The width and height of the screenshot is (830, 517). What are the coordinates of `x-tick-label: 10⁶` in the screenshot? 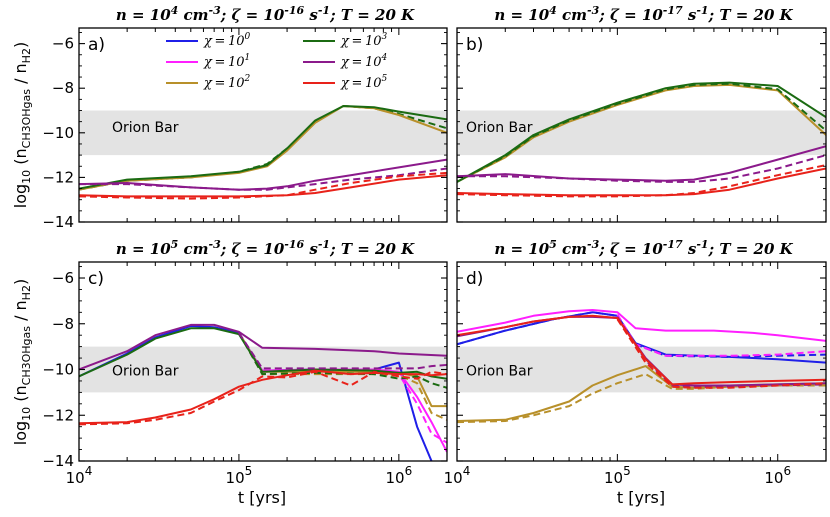 It's located at (398, 475).